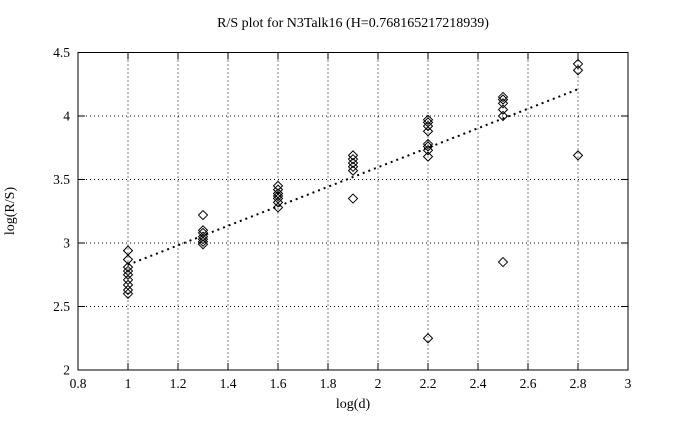  Describe the element at coordinates (66, 116) in the screenshot. I see `y-tick-label: 4` at that location.